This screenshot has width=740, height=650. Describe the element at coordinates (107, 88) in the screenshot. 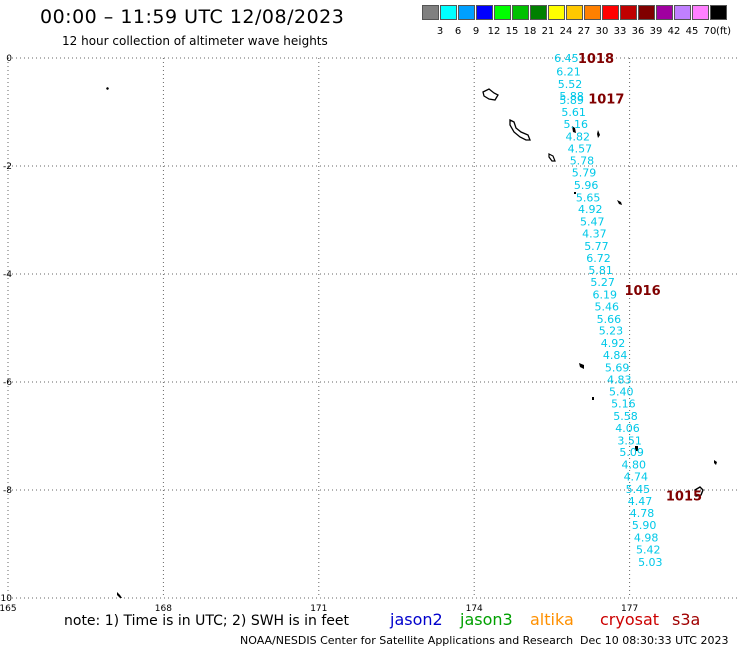

I see `island-nauru` at that location.